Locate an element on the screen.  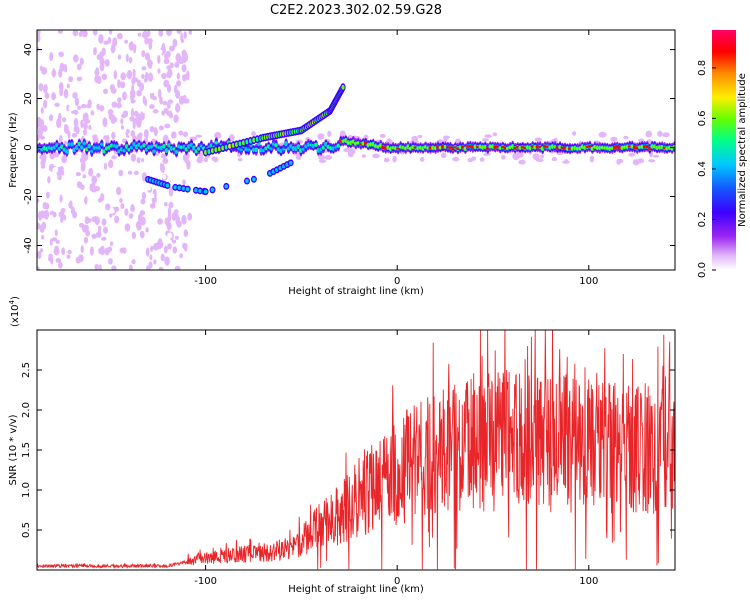
snr-ytick-label: 1.5 is located at coordinates (26, 450).